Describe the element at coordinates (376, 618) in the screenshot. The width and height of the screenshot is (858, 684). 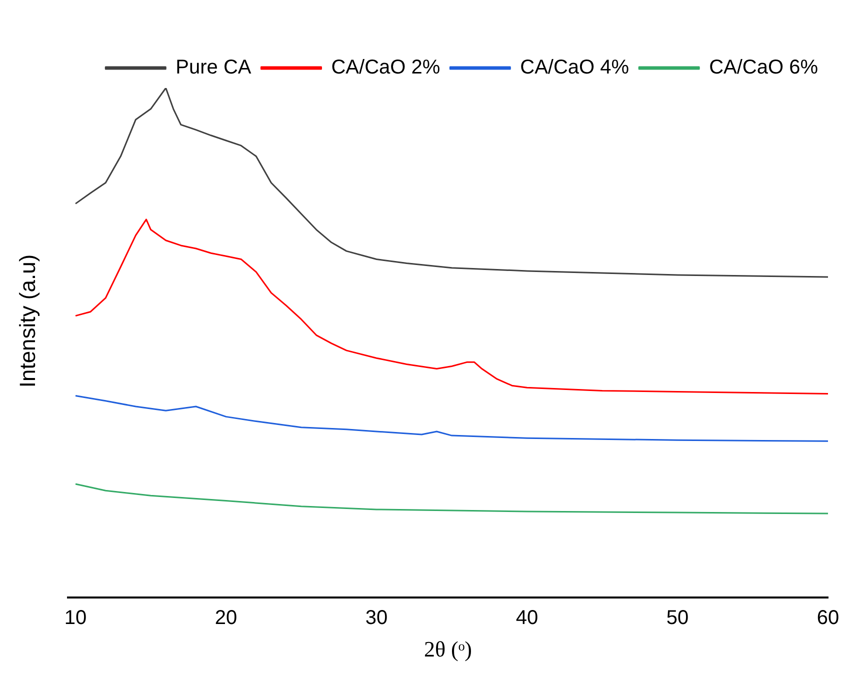
I see `x-tick-label: 30` at that location.